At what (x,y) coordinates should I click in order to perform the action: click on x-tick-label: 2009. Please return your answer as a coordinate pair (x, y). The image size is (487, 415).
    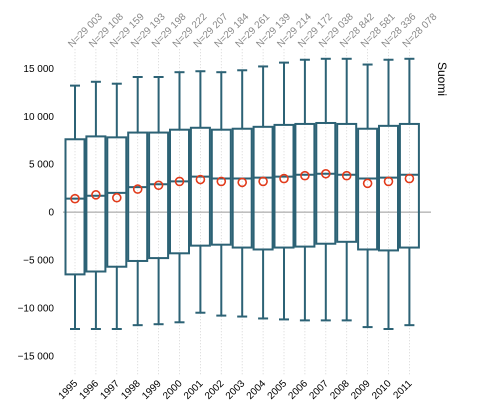
    Looking at the image, I should click on (361, 390).